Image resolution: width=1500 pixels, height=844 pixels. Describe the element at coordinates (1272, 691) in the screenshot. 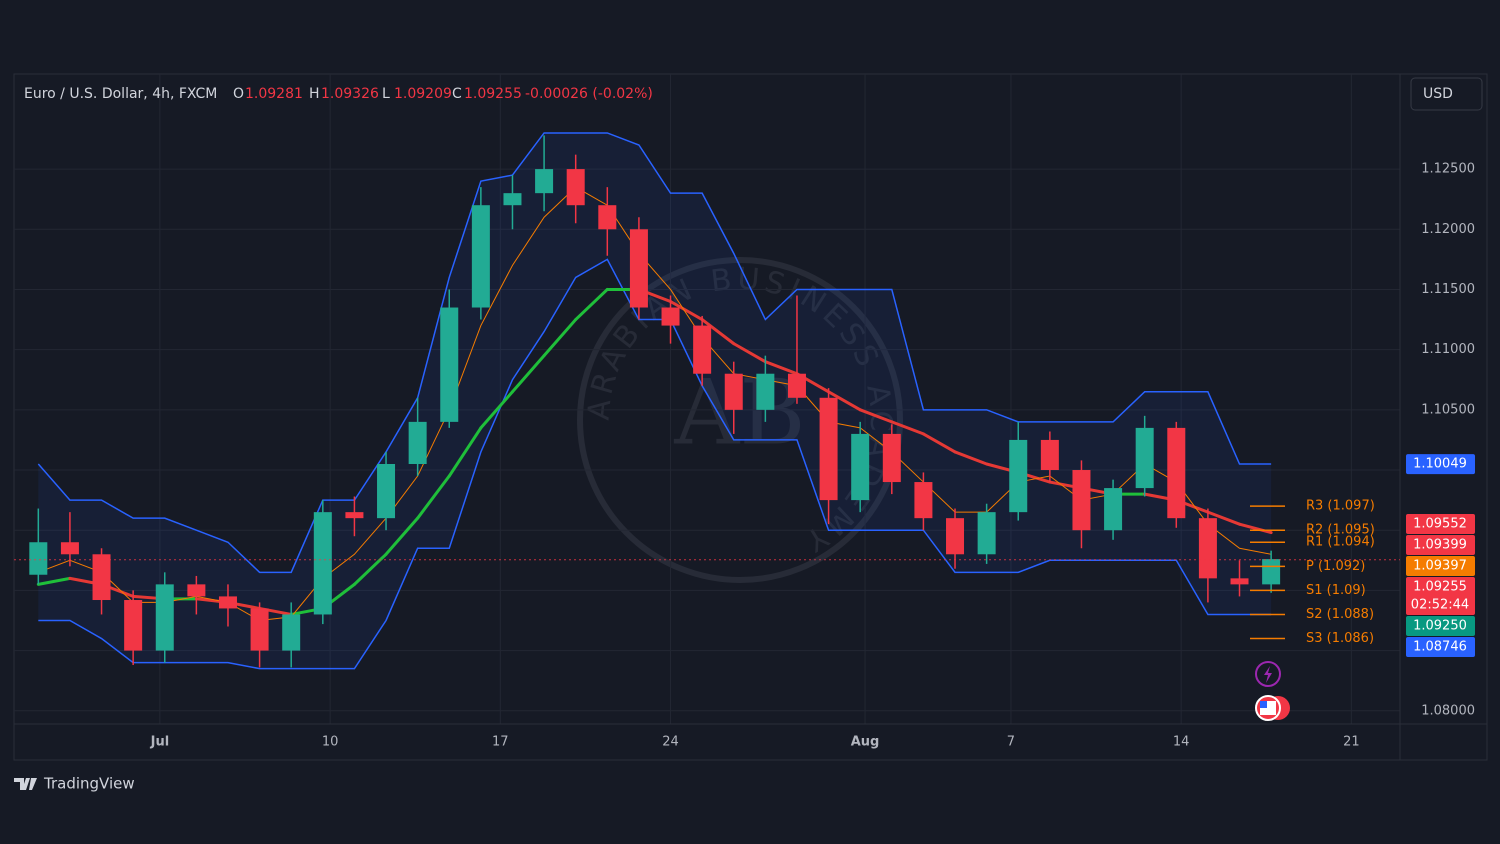

I see `event-icons` at that location.